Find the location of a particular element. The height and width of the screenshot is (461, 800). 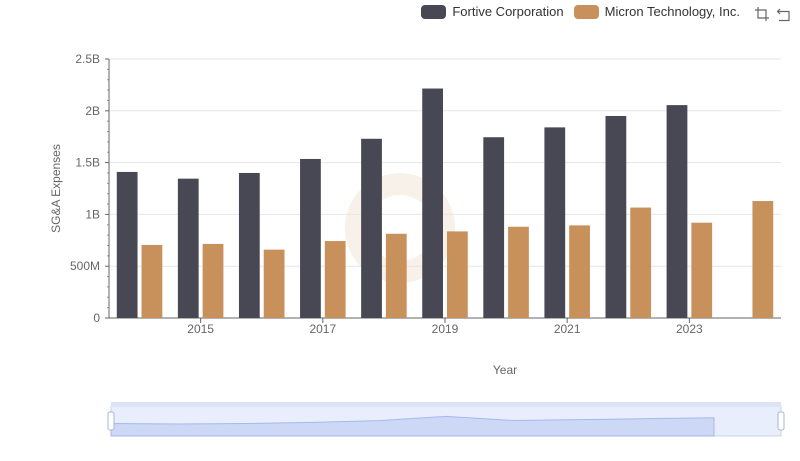

datazoom-handle-left is located at coordinates (111, 421).